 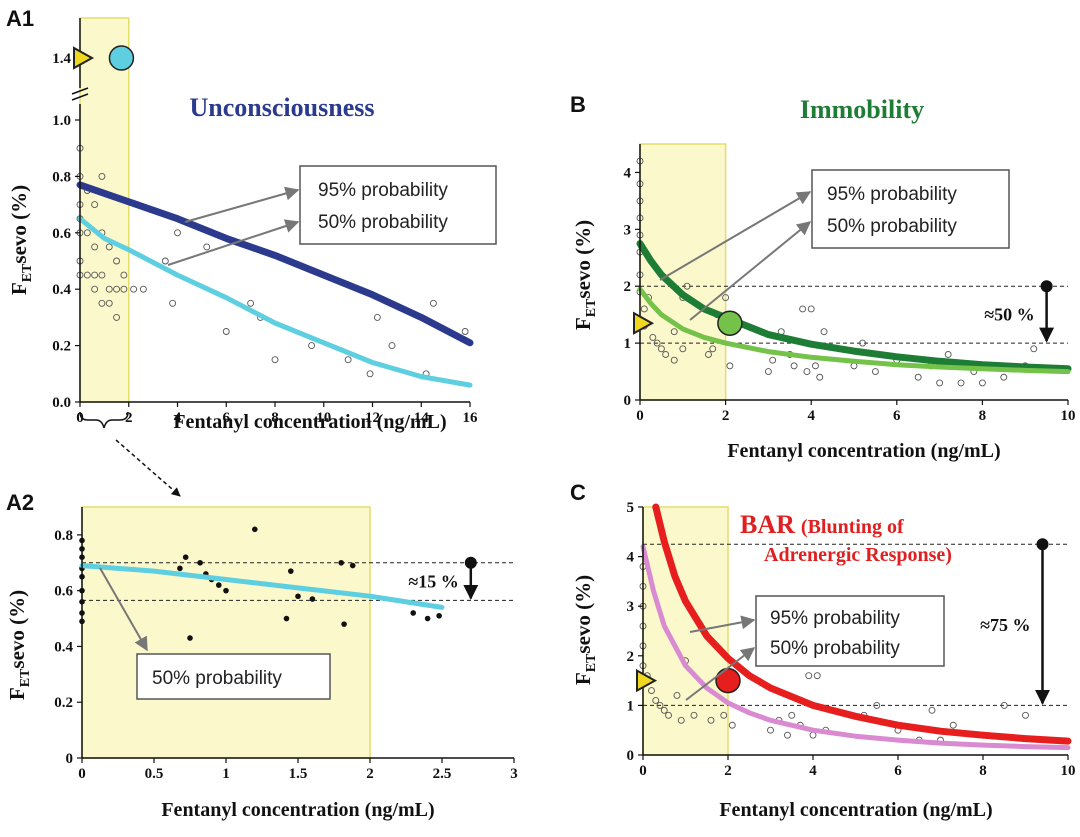 What do you see at coordinates (80, 91) in the screenshot?
I see `axis-break-a1` at bounding box center [80, 91].